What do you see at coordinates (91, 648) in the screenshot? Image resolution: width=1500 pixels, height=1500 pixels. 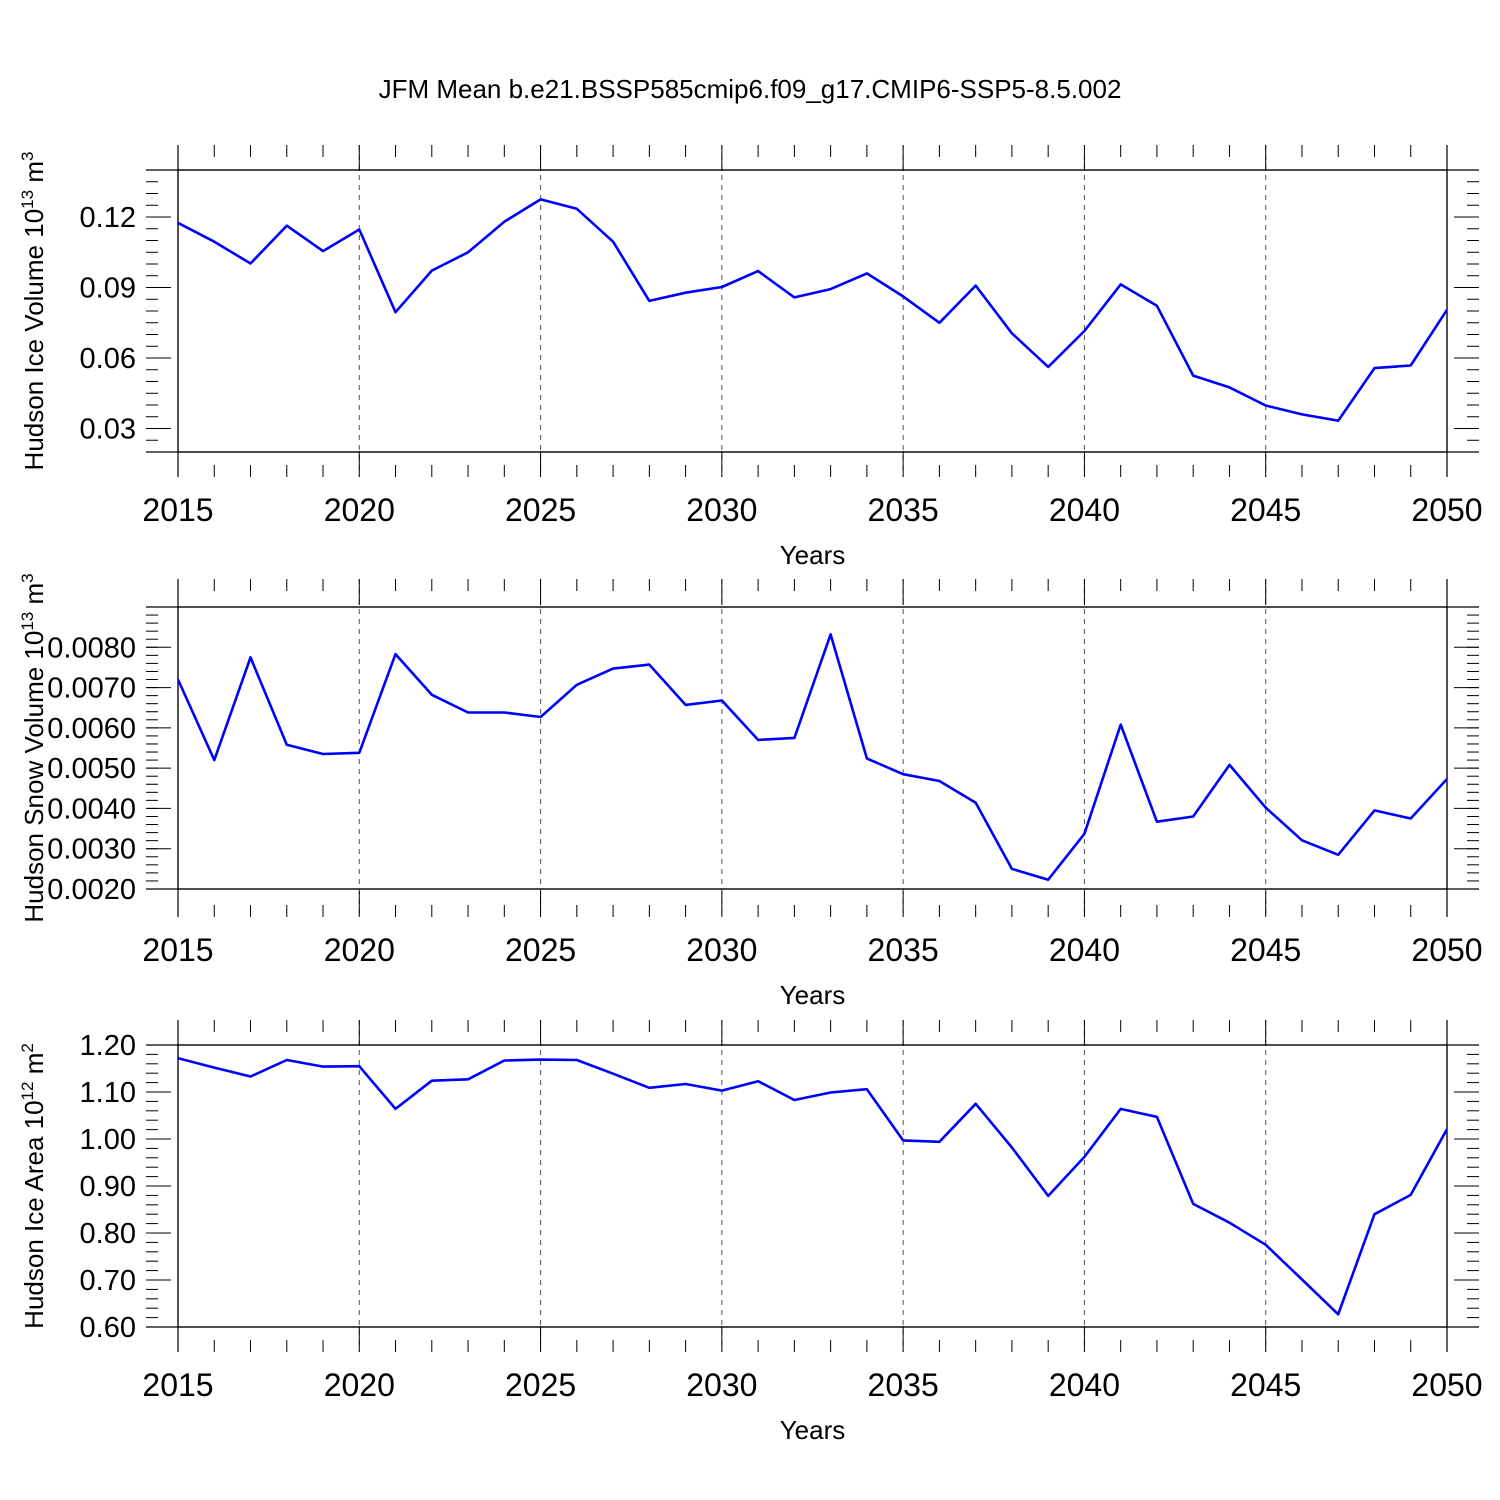 I see `y-tick-label: 0.0080` at bounding box center [91, 648].